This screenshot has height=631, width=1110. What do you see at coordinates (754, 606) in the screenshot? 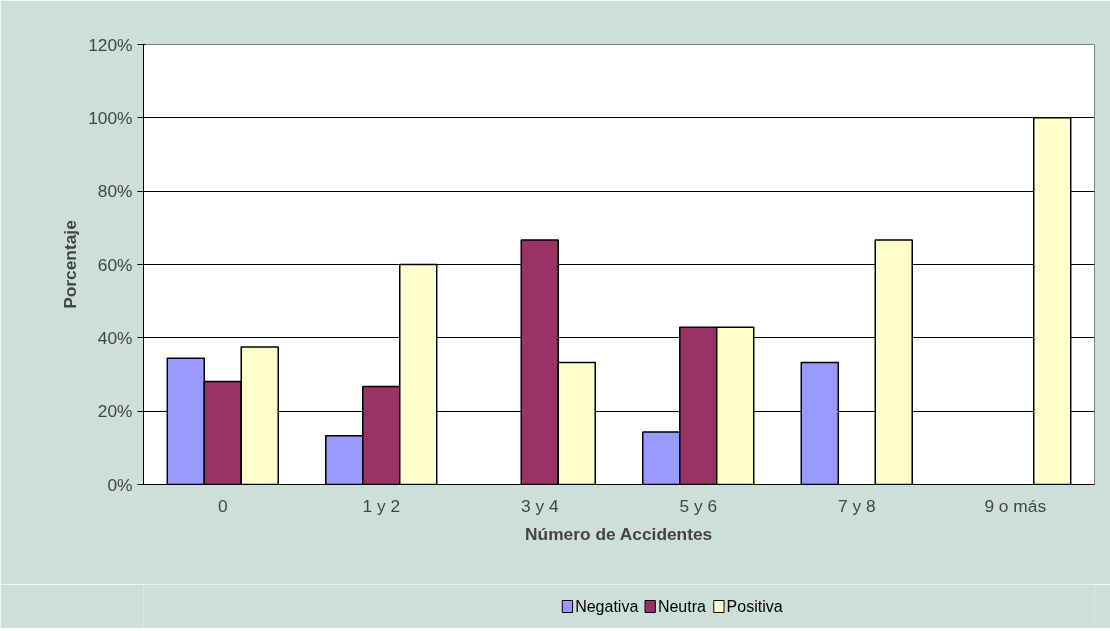
I see `legend-label: Positiva` at bounding box center [754, 606].